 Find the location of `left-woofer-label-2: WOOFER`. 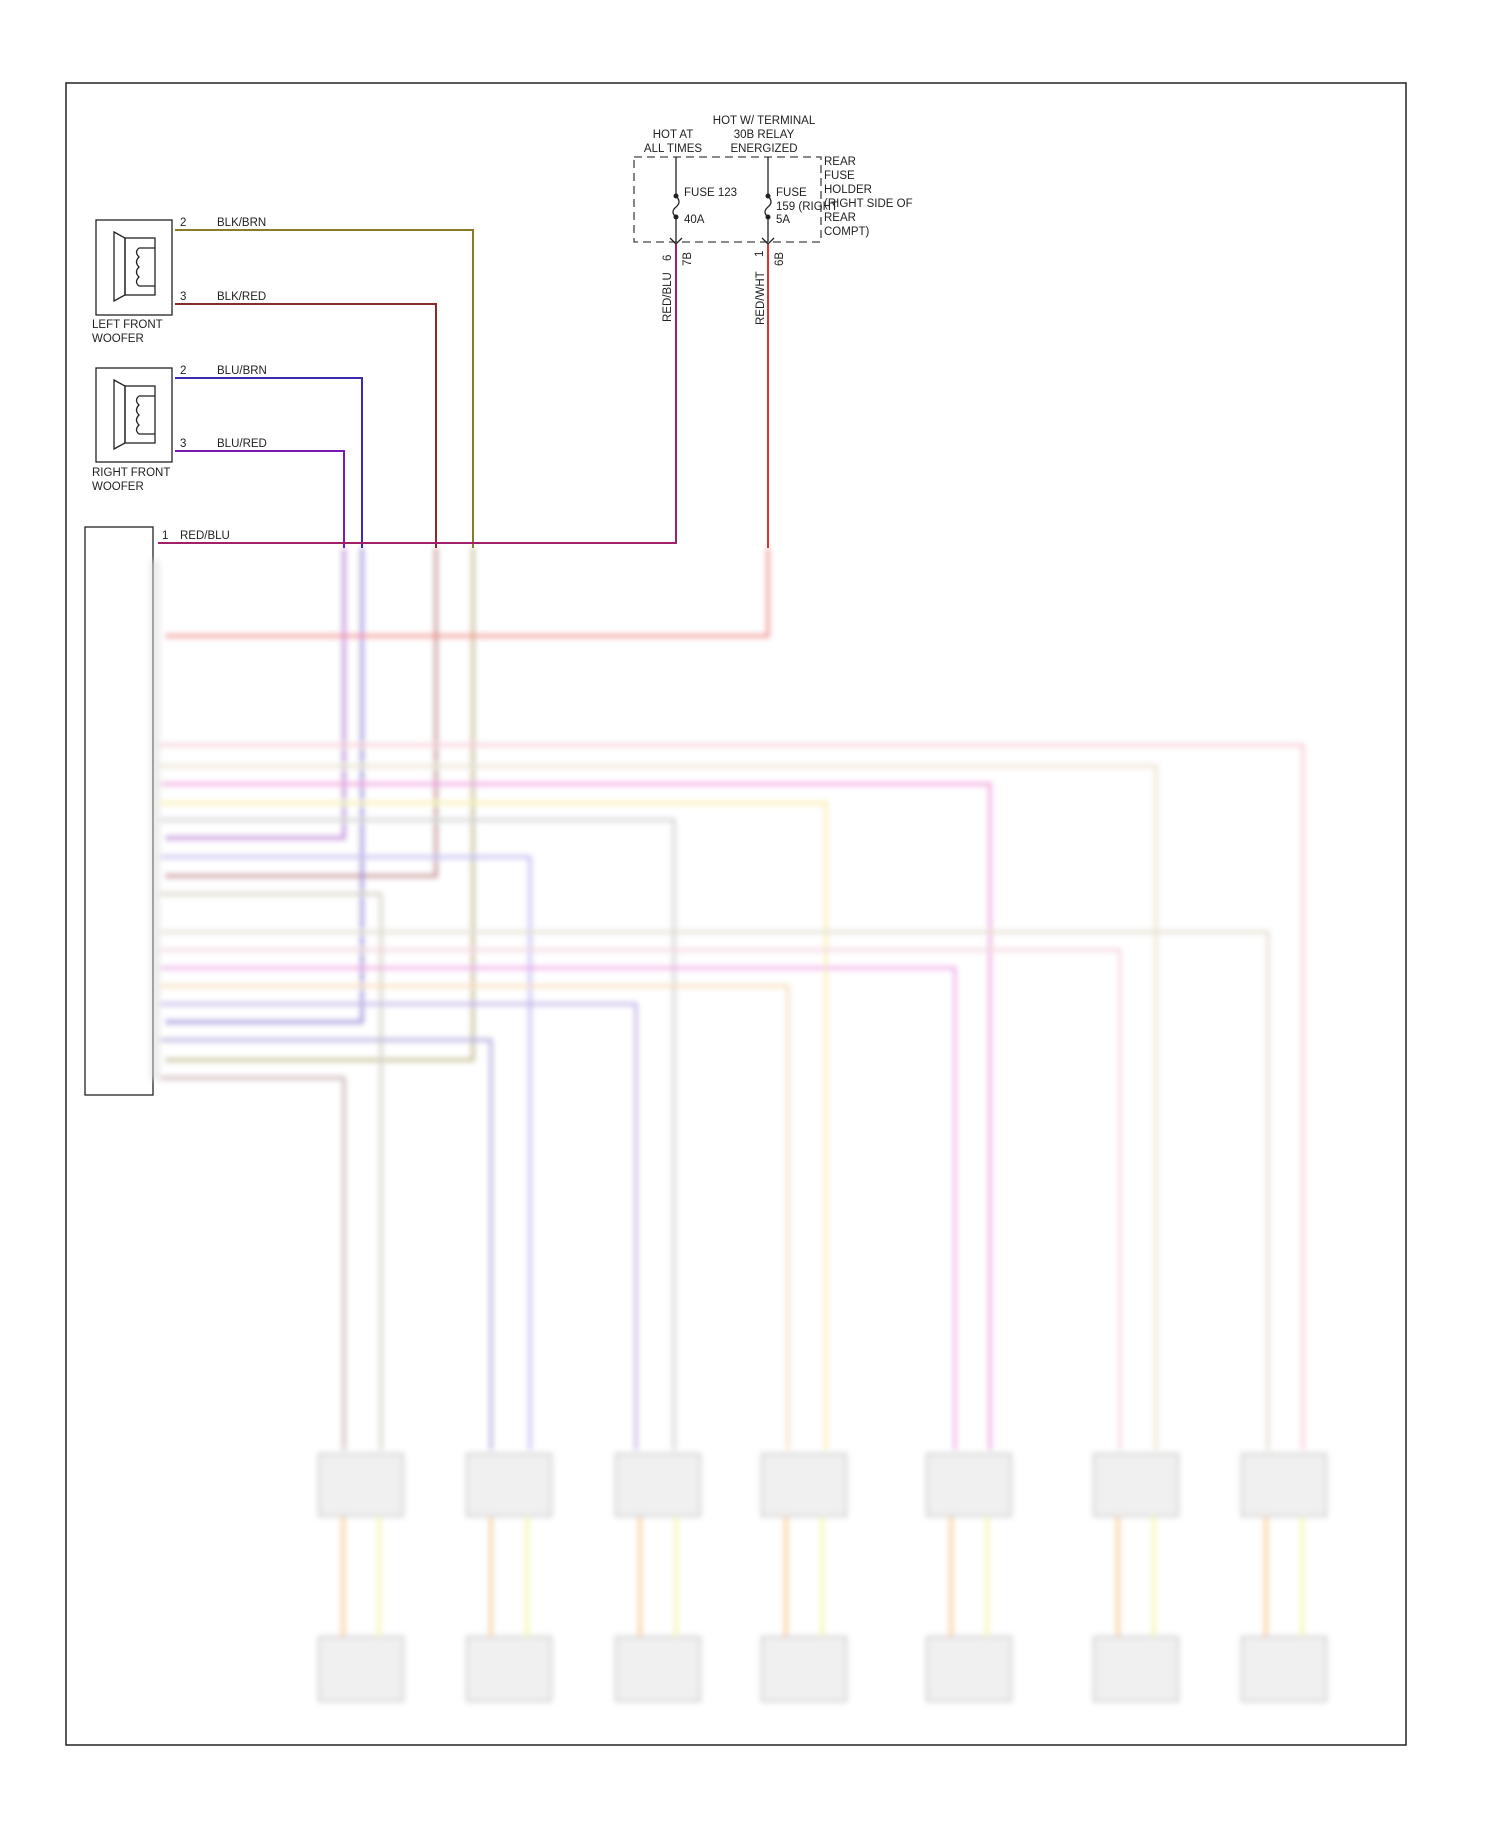

left-woofer-label-2: WOOFER is located at coordinates (118, 339).